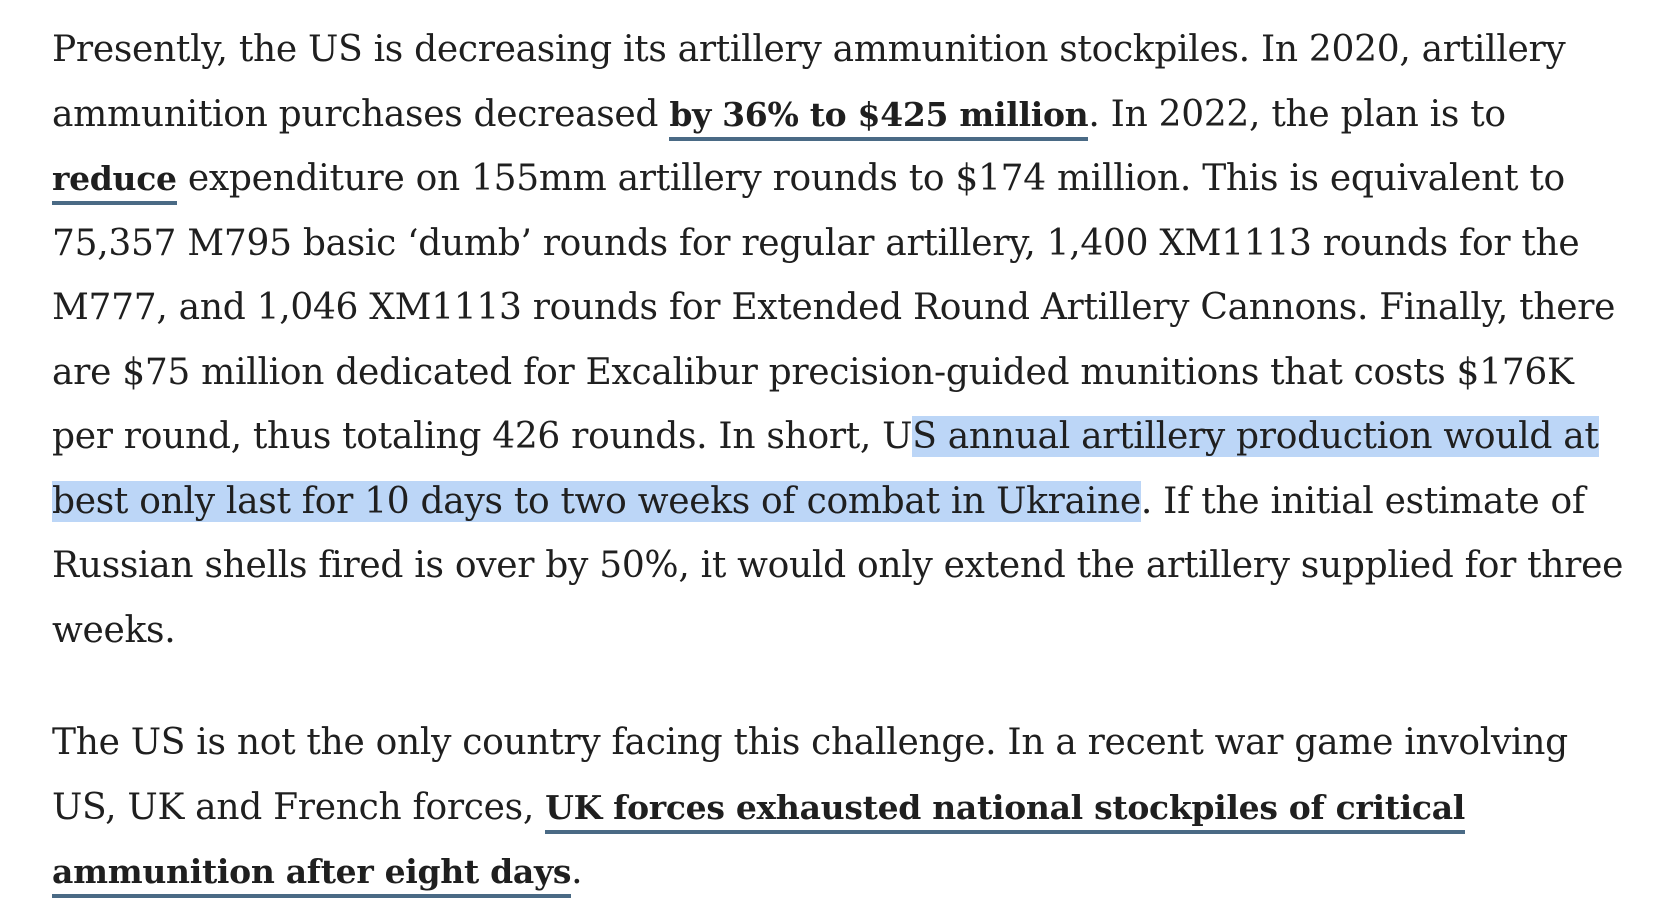 The height and width of the screenshot is (905, 1678). I want to click on paragraph-text: . In 2022, the plan is to, so click(1297, 114).